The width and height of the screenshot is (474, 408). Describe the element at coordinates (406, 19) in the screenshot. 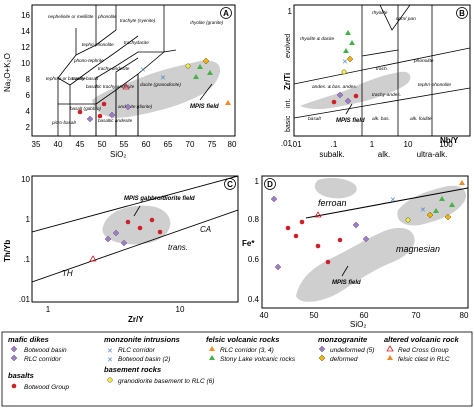

I see `field-com-pan: com/ pan` at that location.